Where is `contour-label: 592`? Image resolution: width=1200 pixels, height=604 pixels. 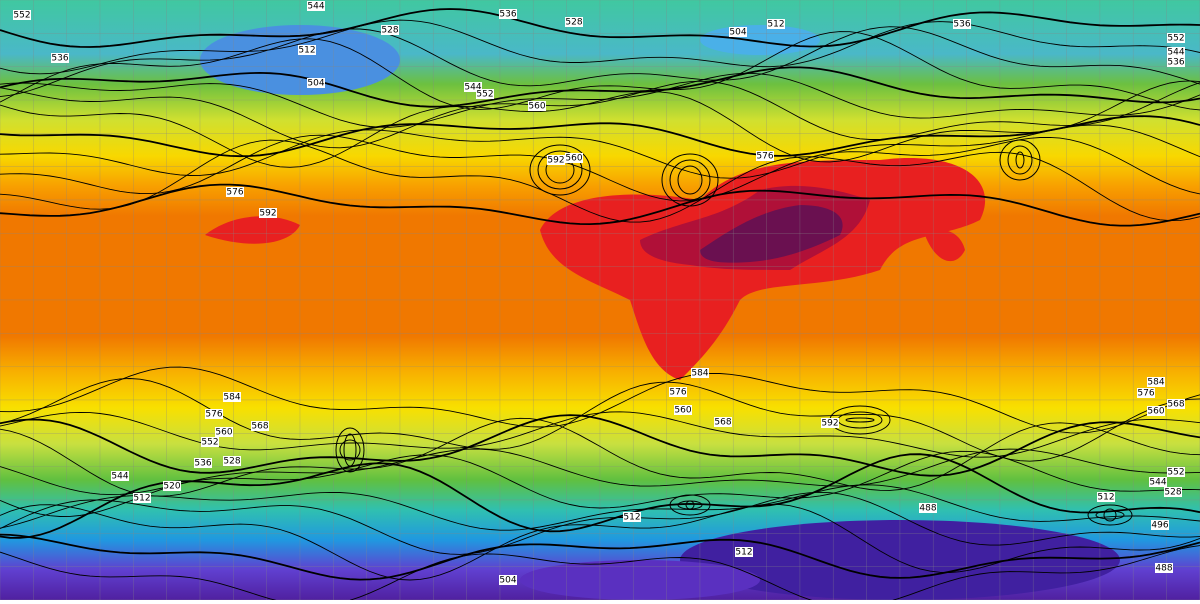
contour-label: 592 is located at coordinates (555, 161).